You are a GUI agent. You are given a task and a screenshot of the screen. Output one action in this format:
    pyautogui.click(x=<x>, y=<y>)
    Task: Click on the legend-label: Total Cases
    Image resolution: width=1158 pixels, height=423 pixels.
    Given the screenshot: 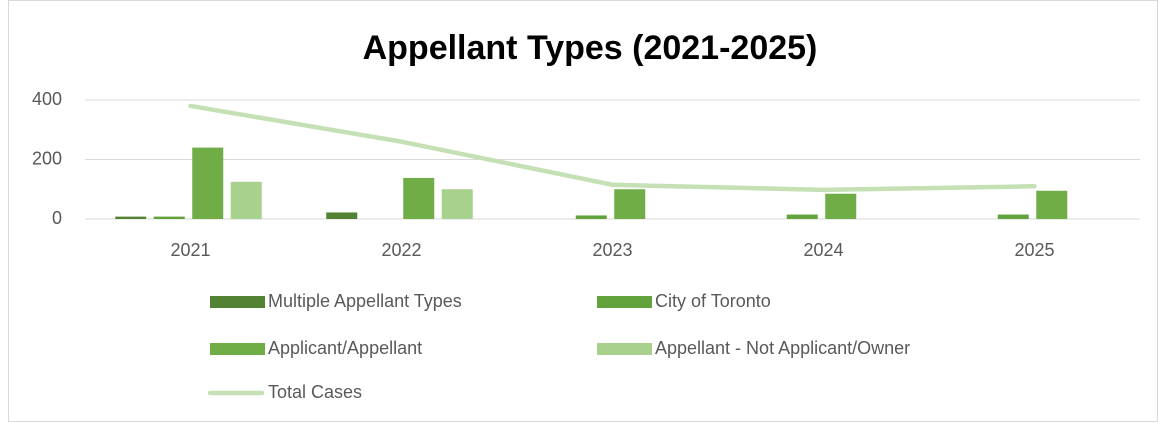 What is the action you would take?
    pyautogui.click(x=315, y=392)
    